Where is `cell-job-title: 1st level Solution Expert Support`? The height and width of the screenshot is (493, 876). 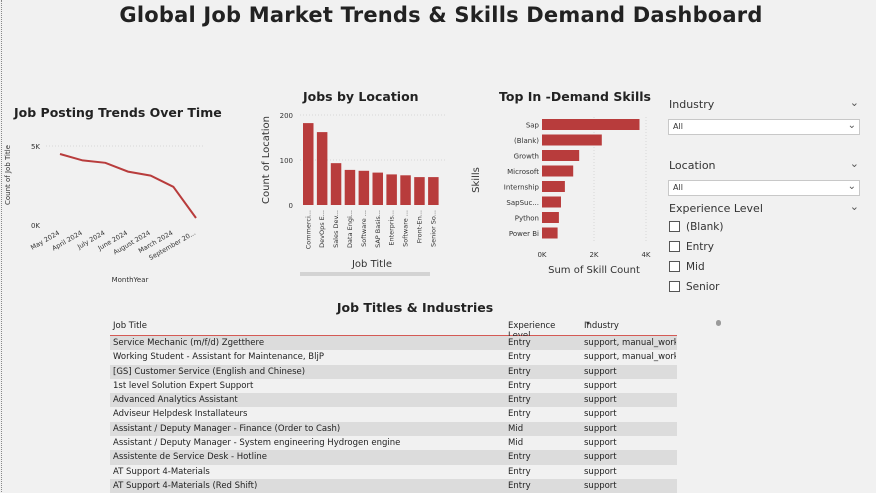
cell-job-title: 1st level Solution Expert Support is located at coordinates (183, 385).